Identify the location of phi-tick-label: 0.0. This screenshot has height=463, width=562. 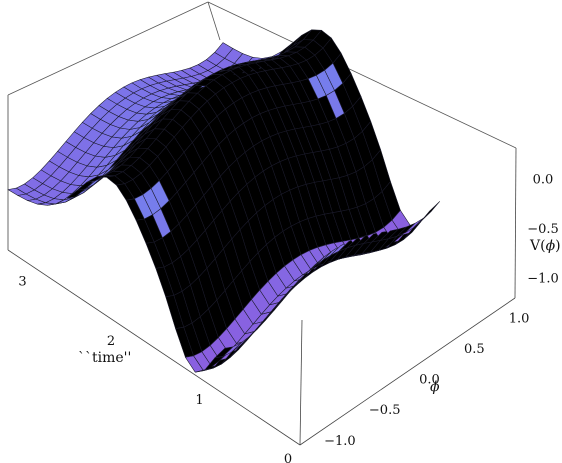
(429, 380).